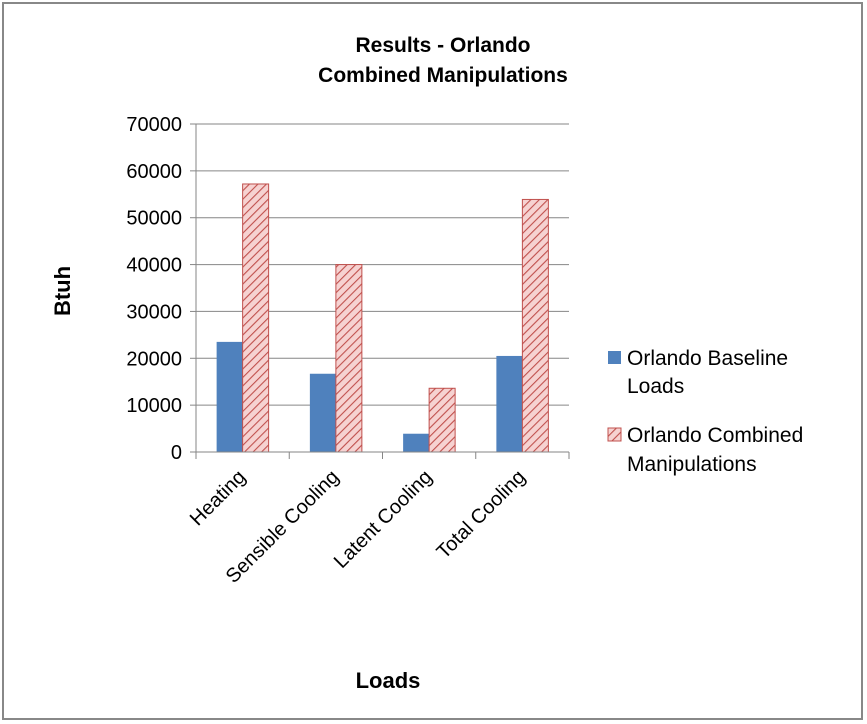 This screenshot has height=724, width=867. Describe the element at coordinates (383, 519) in the screenshot. I see `x-category-label: Latent Cooling` at that location.